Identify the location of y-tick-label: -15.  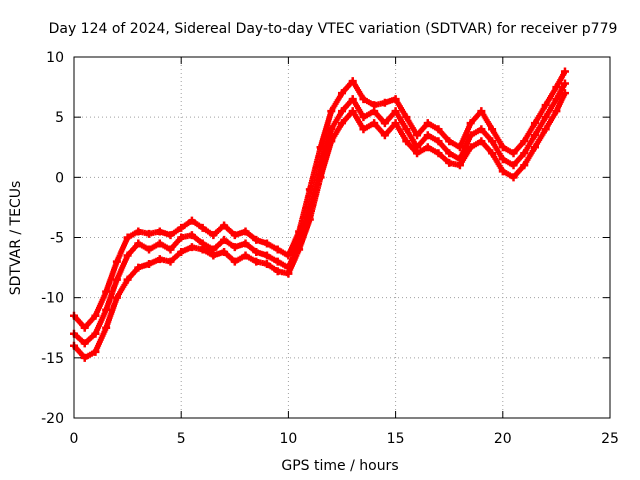
(52, 359).